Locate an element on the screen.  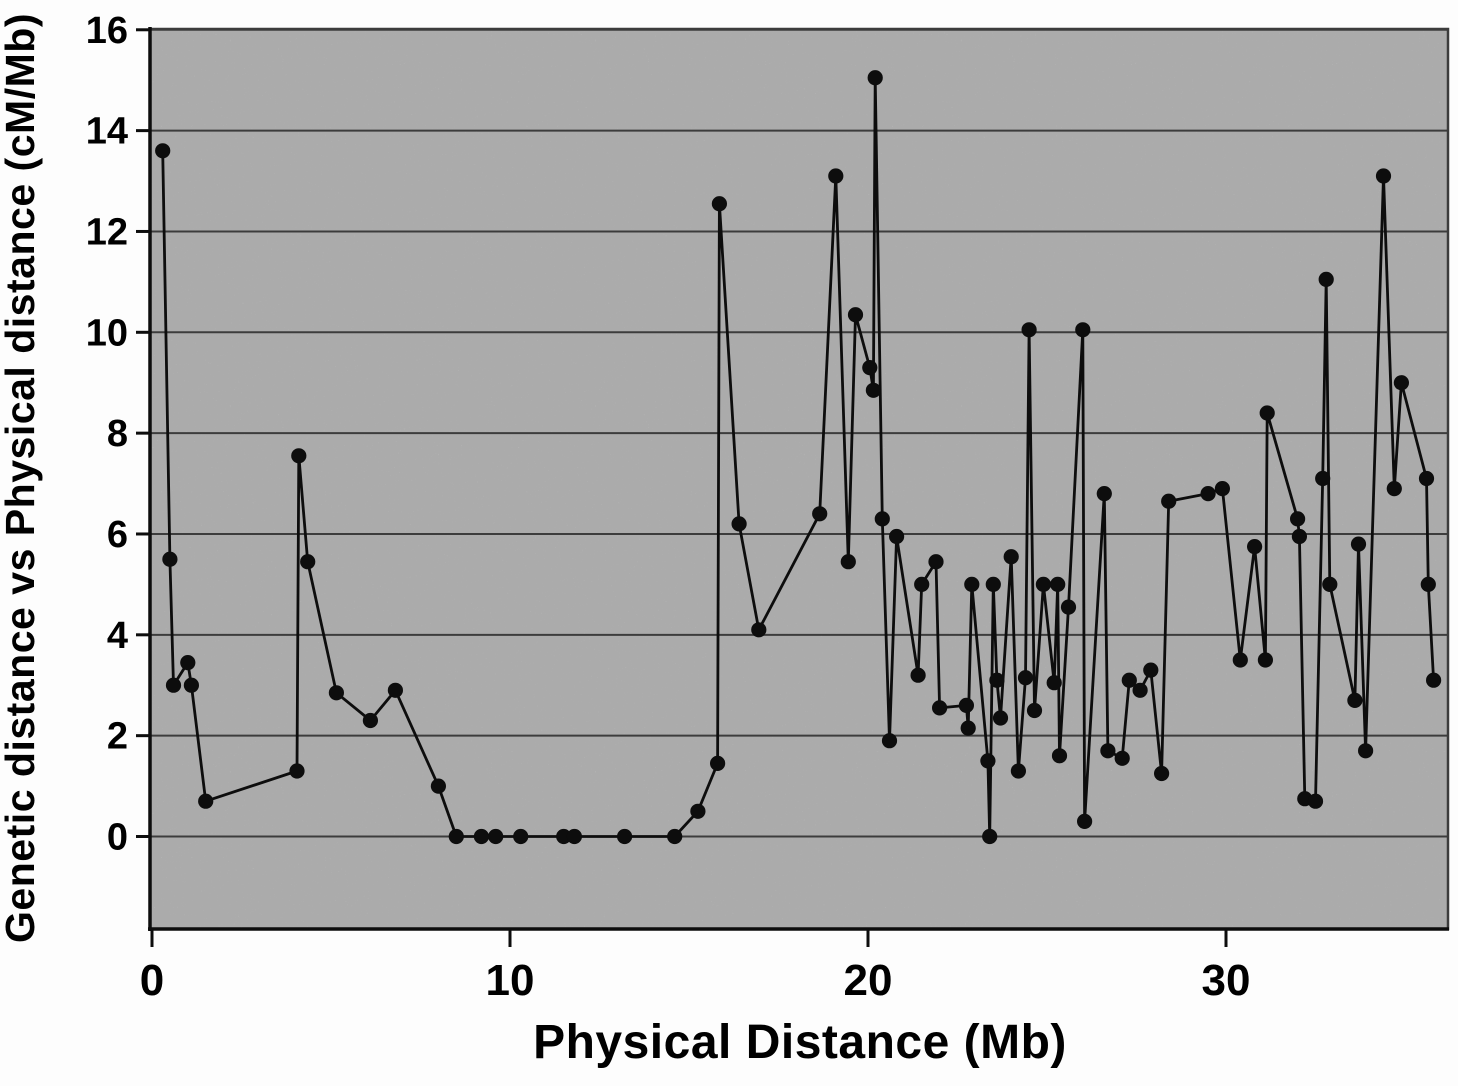
y-tick-label-2: 2 is located at coordinates (117, 737).